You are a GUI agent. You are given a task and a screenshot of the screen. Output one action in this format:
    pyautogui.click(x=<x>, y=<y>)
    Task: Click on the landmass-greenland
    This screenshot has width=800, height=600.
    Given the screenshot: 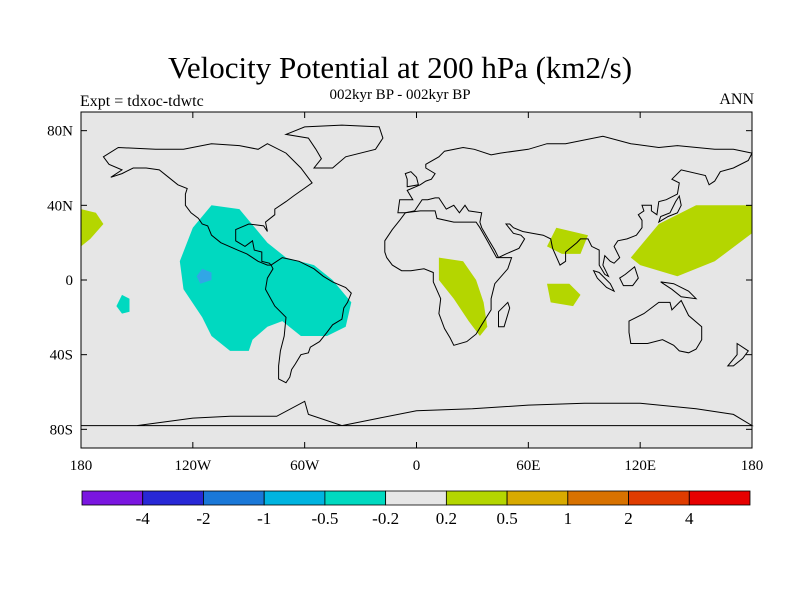 What is the action you would take?
    pyautogui.click(x=334, y=146)
    